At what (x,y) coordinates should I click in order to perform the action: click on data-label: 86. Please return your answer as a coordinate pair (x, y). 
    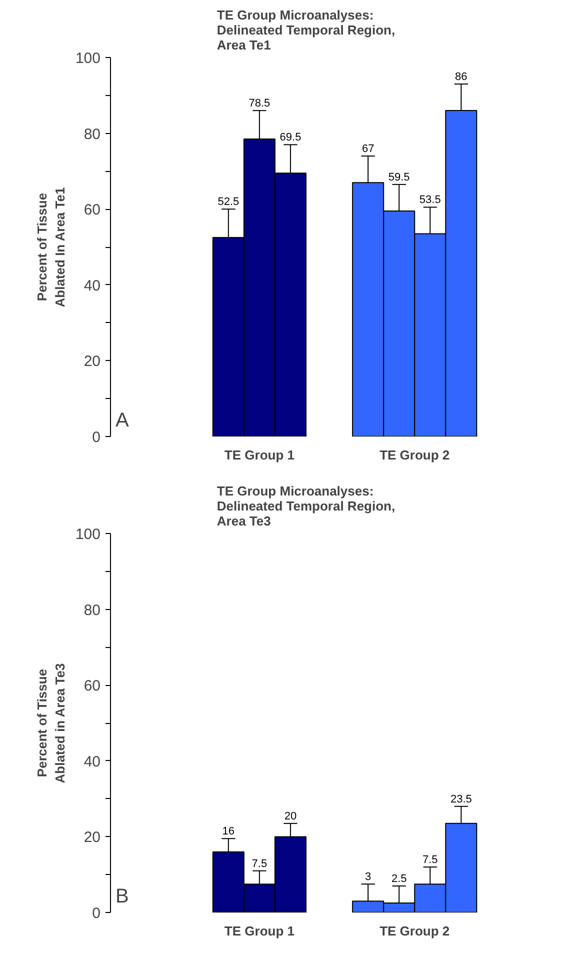
    Looking at the image, I should click on (461, 77).